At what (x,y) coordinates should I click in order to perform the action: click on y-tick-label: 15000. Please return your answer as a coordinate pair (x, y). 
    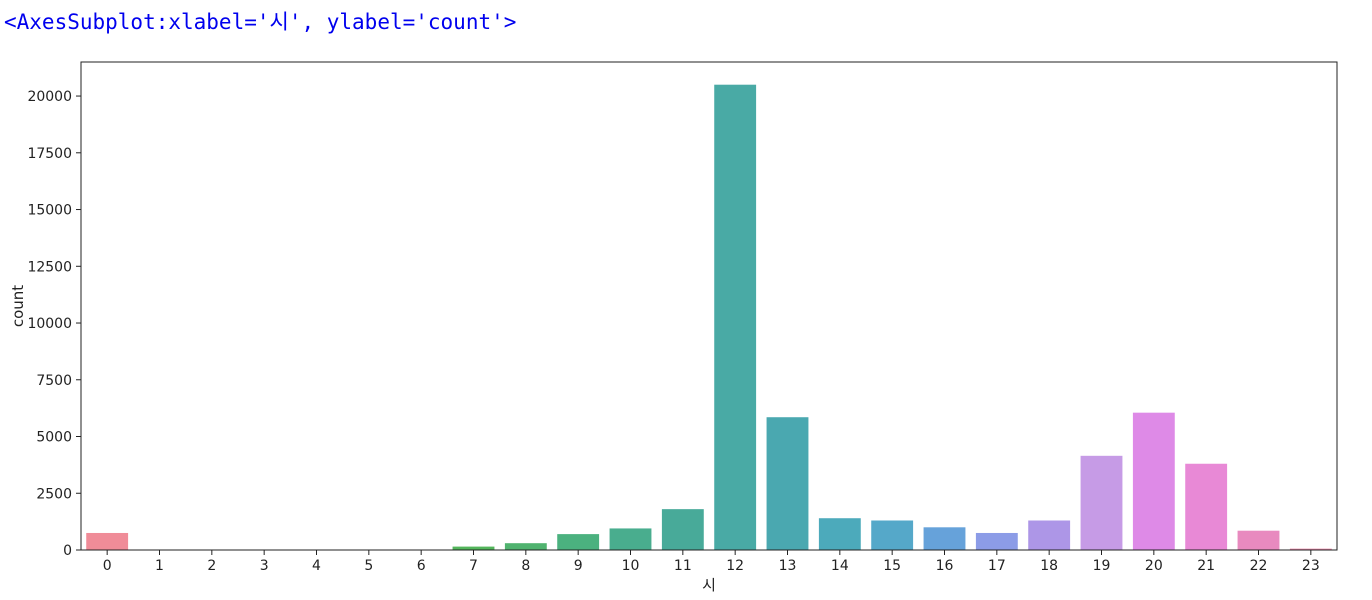
    Looking at the image, I should click on (49, 211).